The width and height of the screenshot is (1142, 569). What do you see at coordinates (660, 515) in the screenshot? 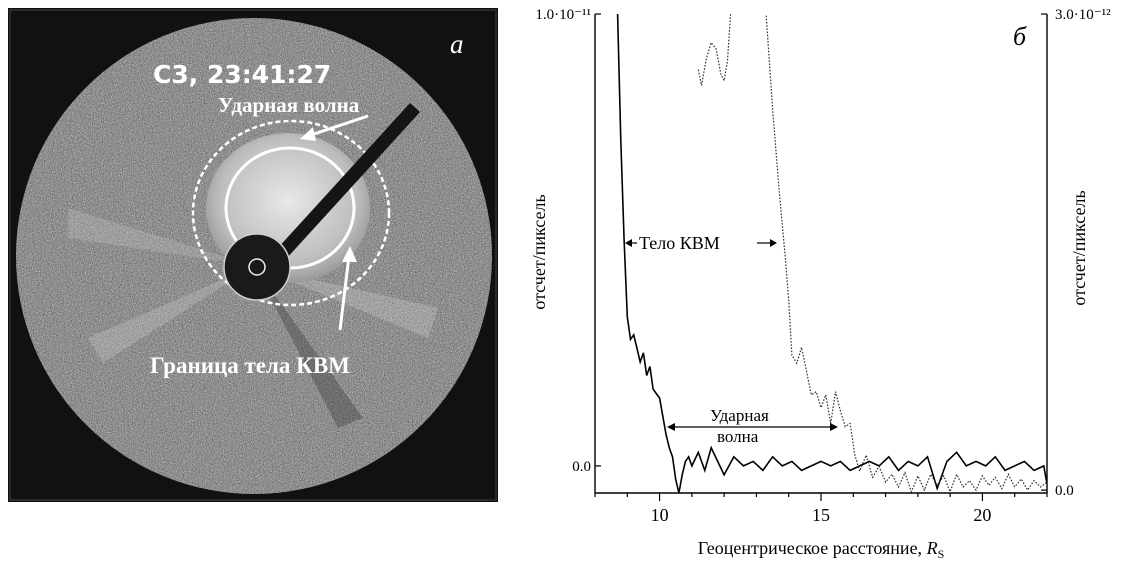
I see `x-tick-label: 10` at bounding box center [660, 515].